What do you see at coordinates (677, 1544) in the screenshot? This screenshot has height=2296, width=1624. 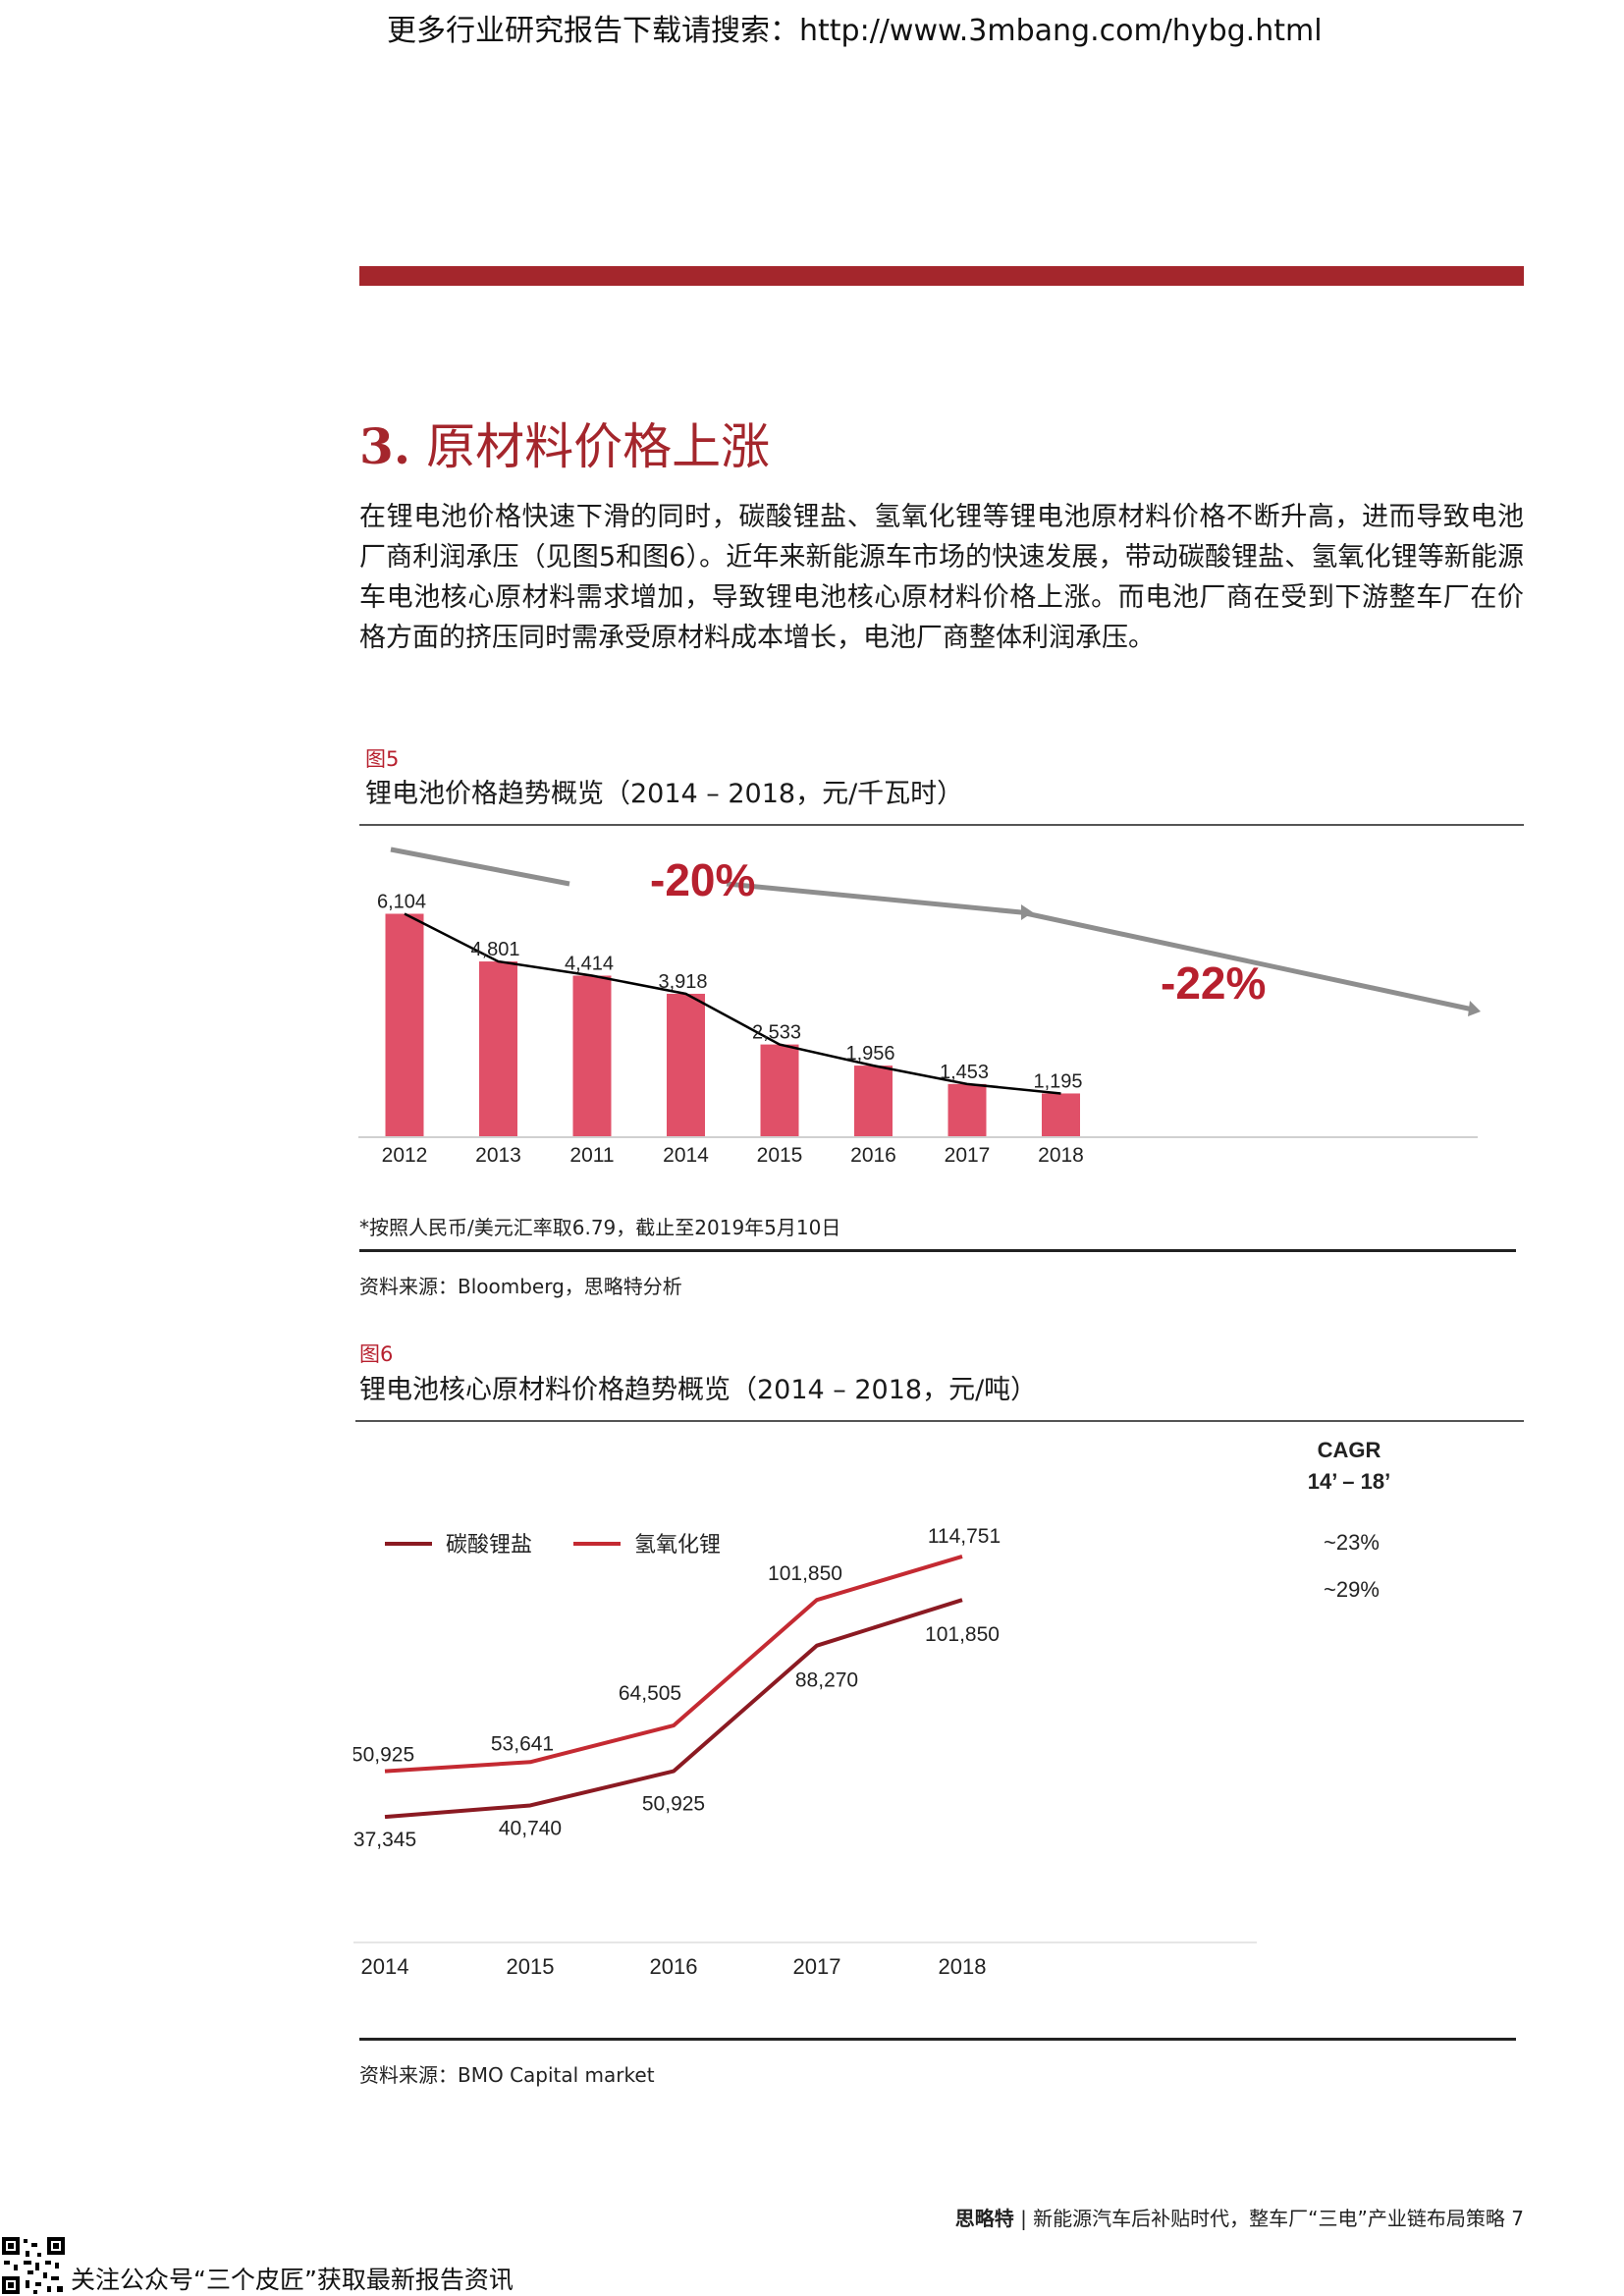 I see `legend-label-lithium-hydroxide: 氢氧化锂` at bounding box center [677, 1544].